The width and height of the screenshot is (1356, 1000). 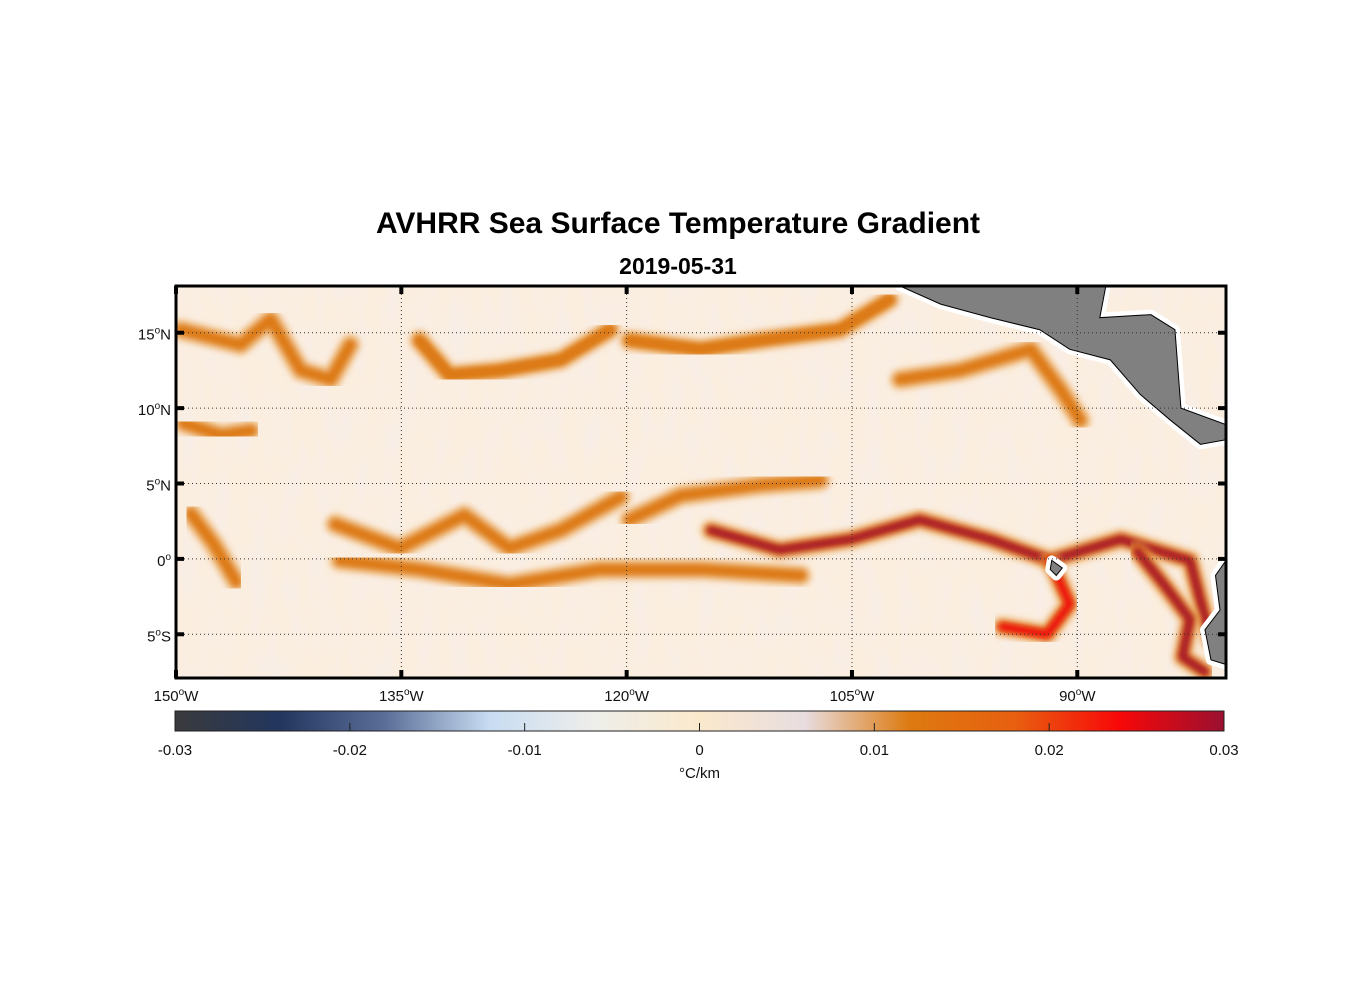 I want to click on colorbar-tick-label: 0, so click(x=699, y=750).